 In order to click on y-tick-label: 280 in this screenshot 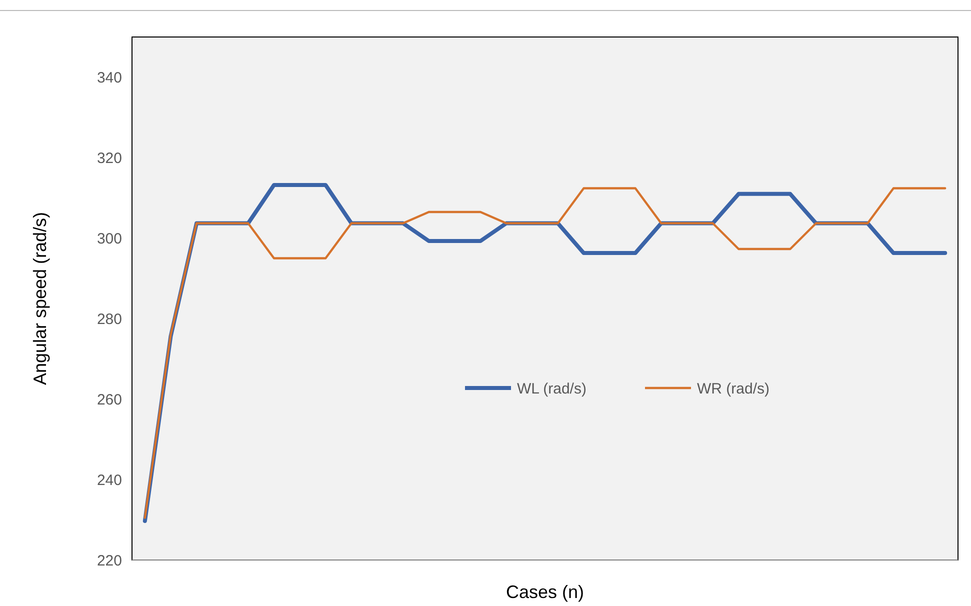, I will do `click(109, 319)`.